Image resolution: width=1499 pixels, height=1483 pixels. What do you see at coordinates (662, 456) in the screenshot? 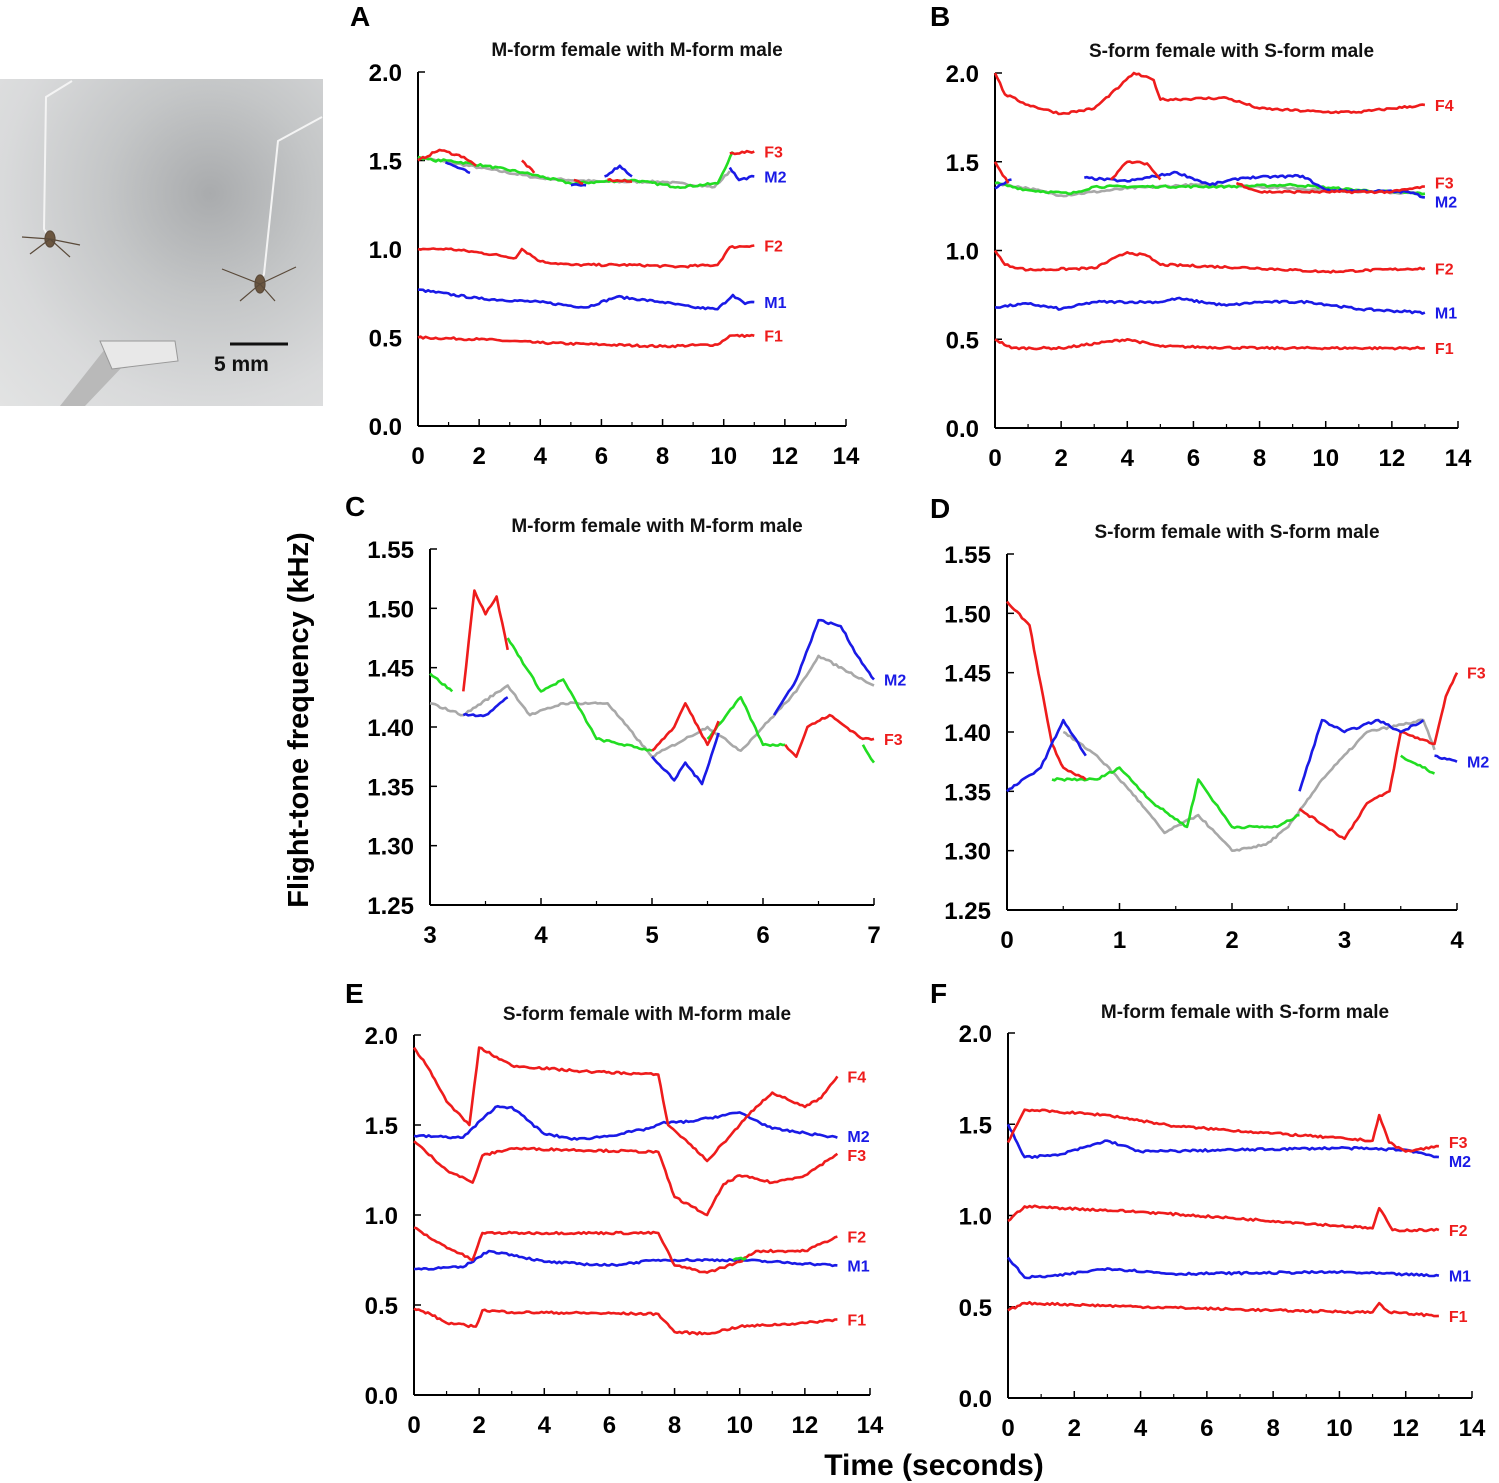
I see `x-tick-label: 8` at bounding box center [662, 456].